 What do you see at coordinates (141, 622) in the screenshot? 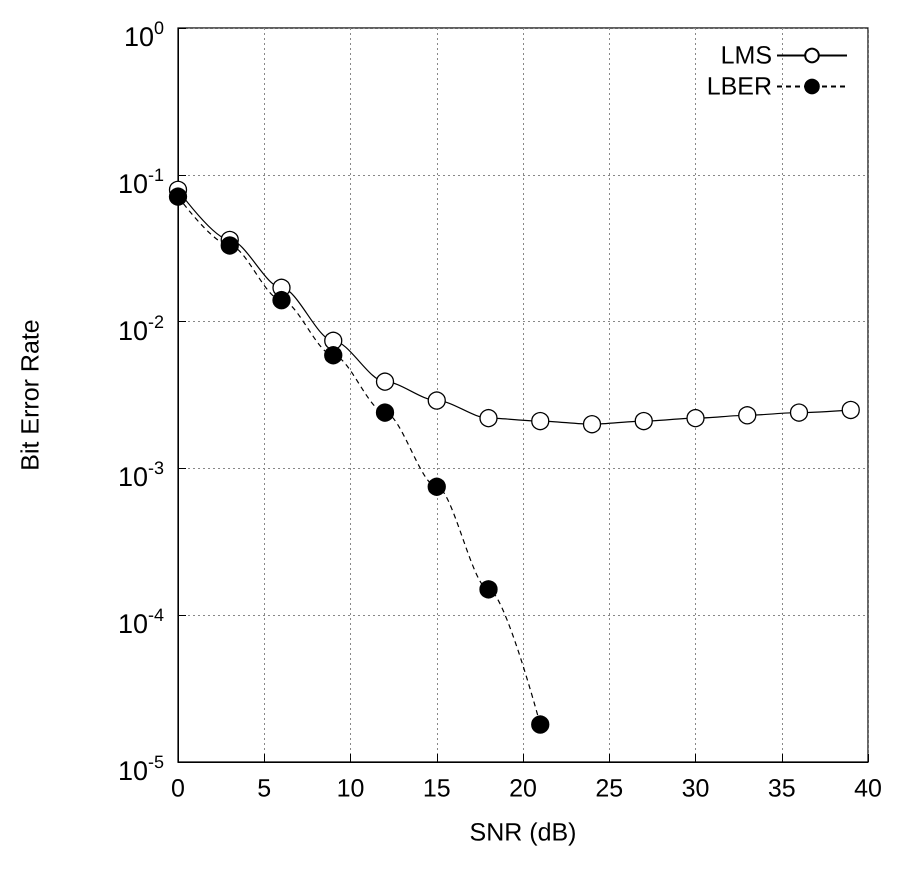
I see `y-tick-label: 10$^{-4}$` at bounding box center [141, 622].